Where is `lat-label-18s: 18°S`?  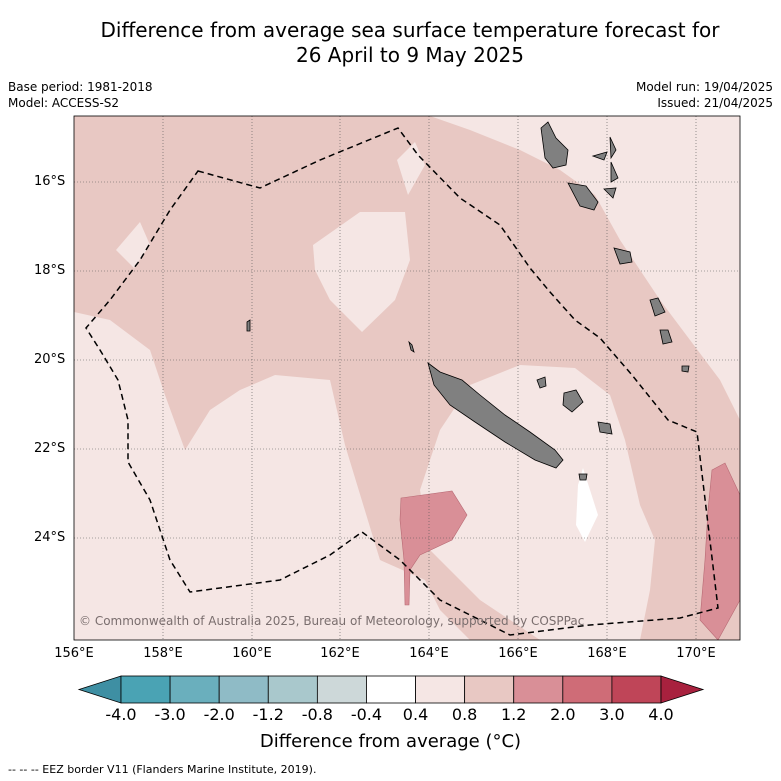 lat-label-18s: 18°S is located at coordinates (50, 270).